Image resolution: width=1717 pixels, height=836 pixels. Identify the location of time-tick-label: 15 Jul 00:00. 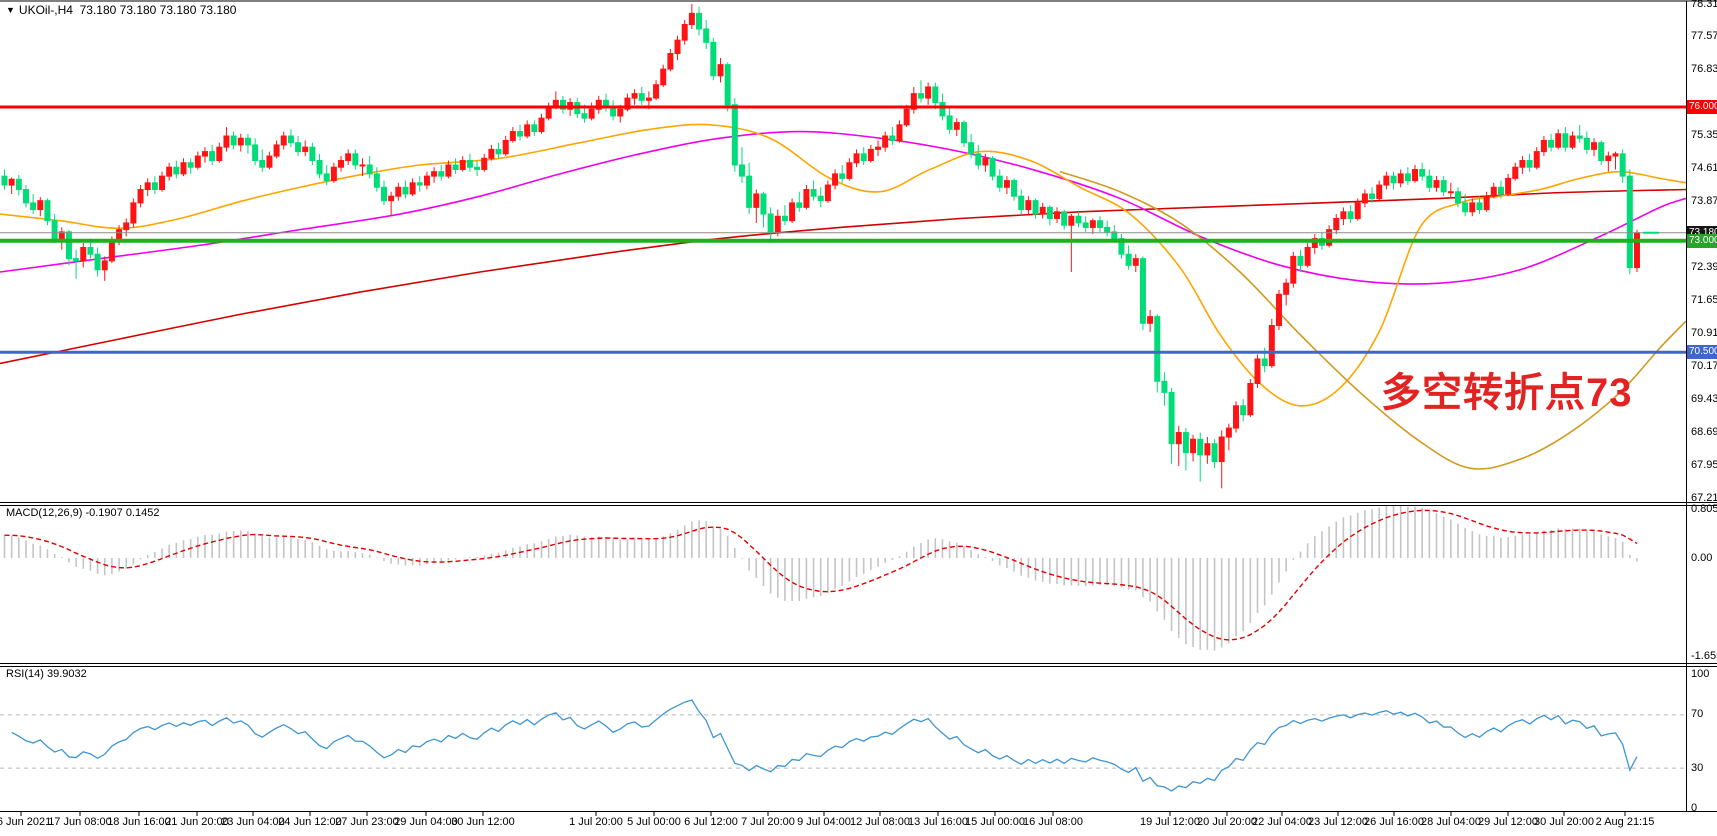
(995, 822).